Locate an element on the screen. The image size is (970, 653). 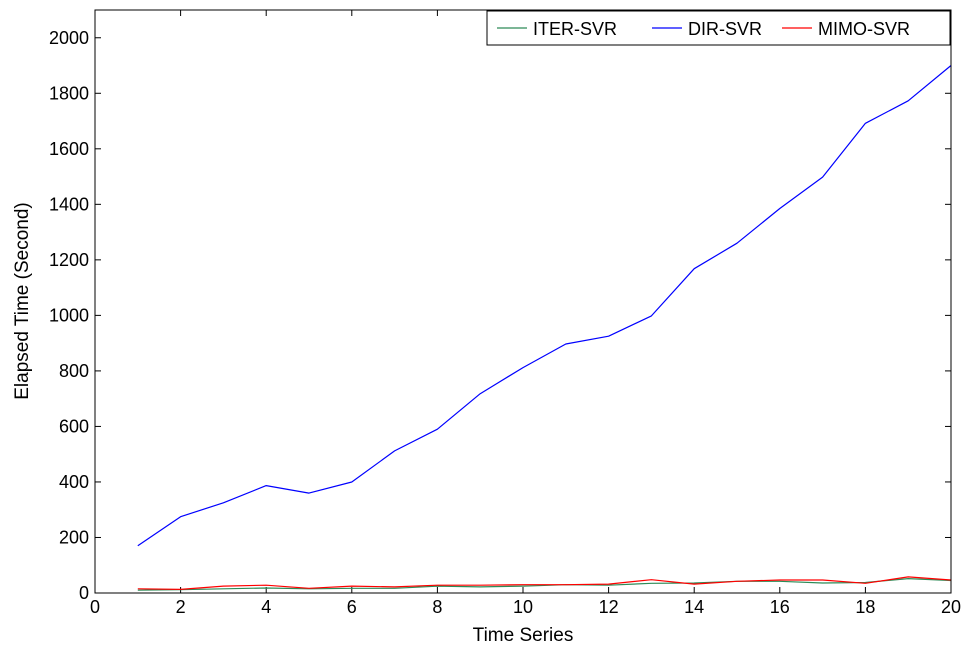
x-tick-label: 4 is located at coordinates (266, 607).